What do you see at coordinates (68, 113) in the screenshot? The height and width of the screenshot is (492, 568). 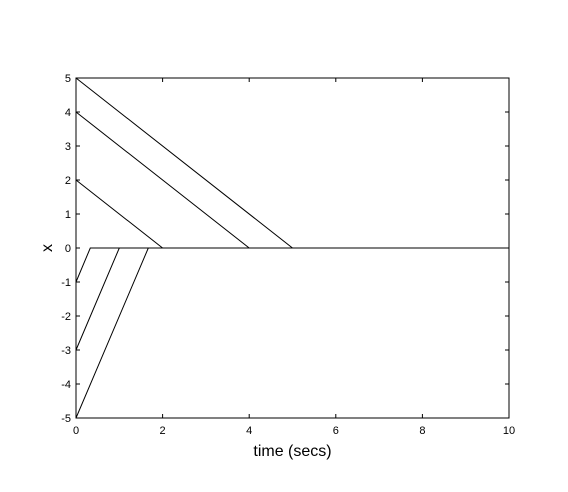 I see `y-tick-label: 4` at bounding box center [68, 113].